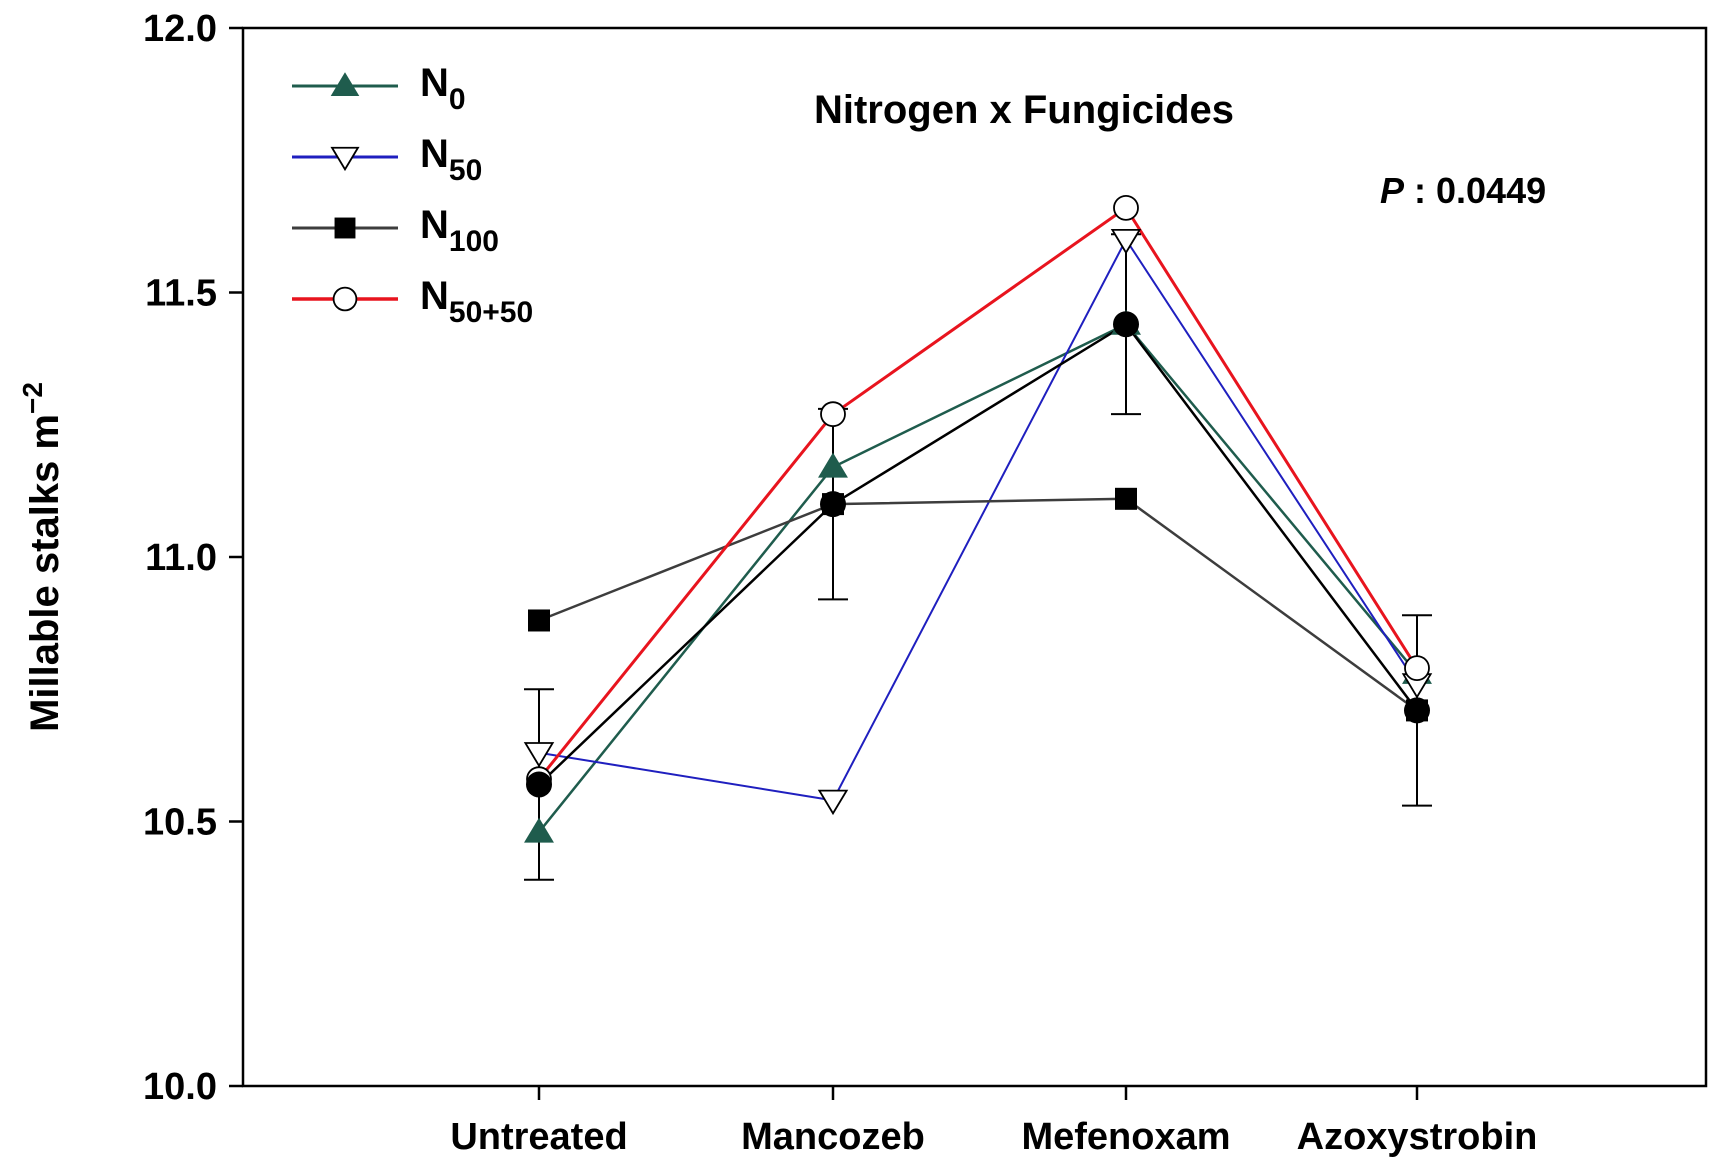 This screenshot has width=1717, height=1176. Describe the element at coordinates (395, 230) in the screenshot. I see `legend-item-n100: N100` at that location.